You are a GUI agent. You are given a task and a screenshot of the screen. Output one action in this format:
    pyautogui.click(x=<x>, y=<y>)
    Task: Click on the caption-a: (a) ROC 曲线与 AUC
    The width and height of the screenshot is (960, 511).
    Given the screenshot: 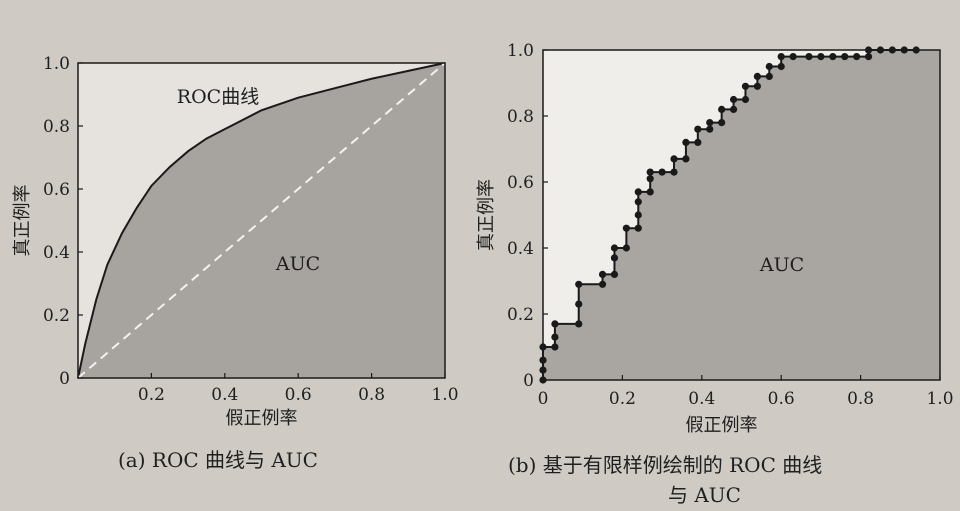 What is the action you would take?
    pyautogui.click(x=218, y=460)
    